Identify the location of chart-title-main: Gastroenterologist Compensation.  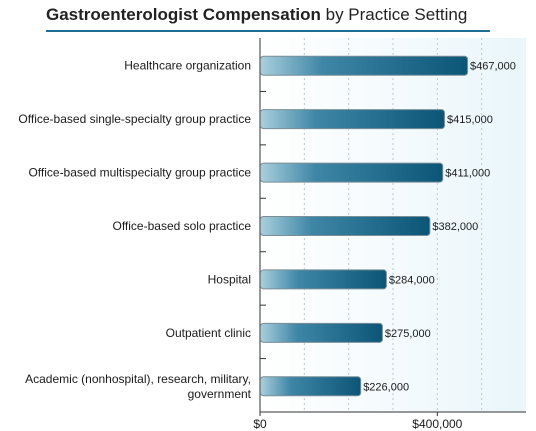
(183, 14).